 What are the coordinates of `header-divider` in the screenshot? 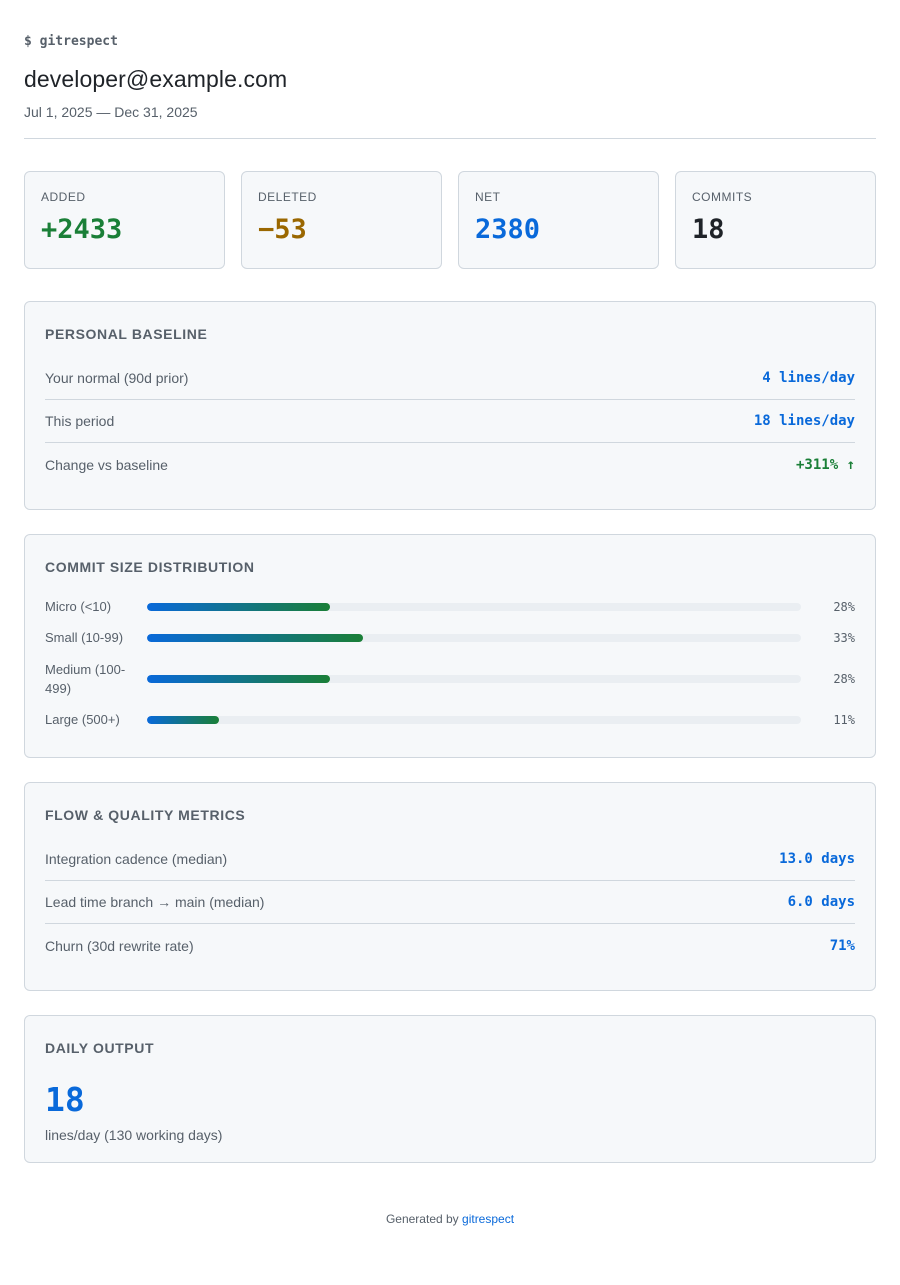 It's located at (450, 138).